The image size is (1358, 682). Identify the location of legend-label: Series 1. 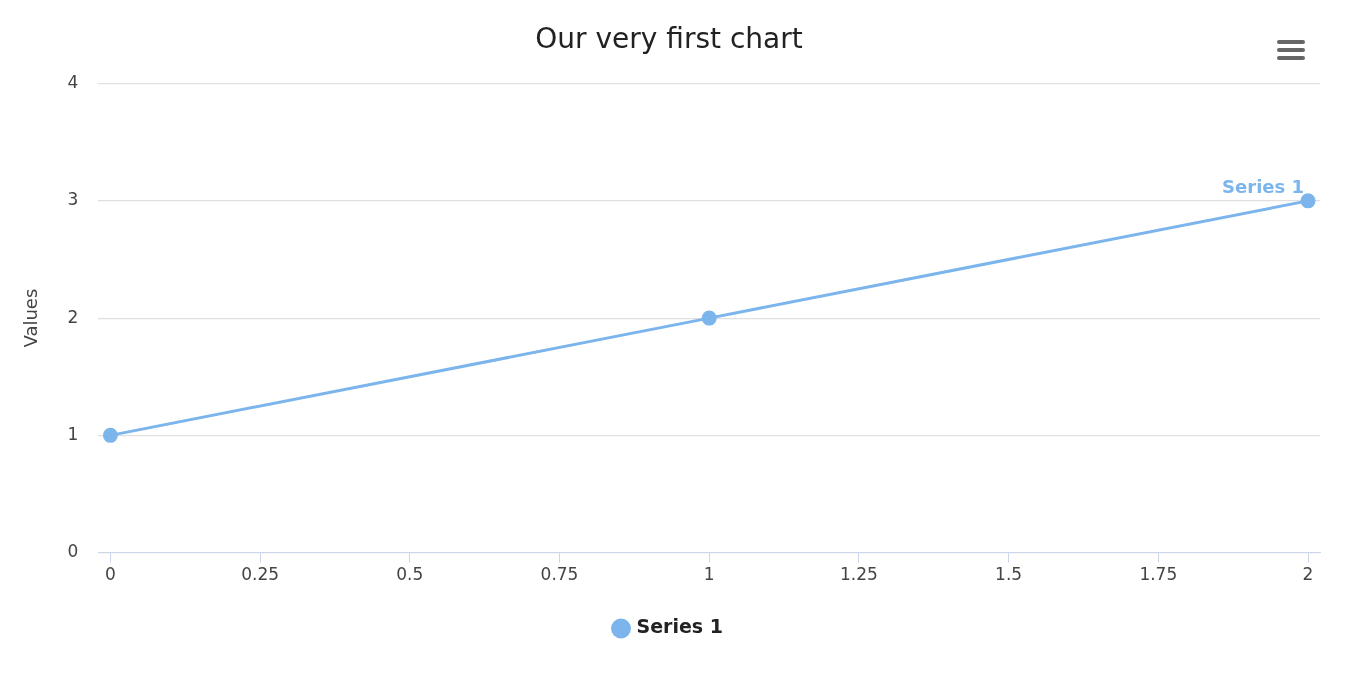
(679, 626).